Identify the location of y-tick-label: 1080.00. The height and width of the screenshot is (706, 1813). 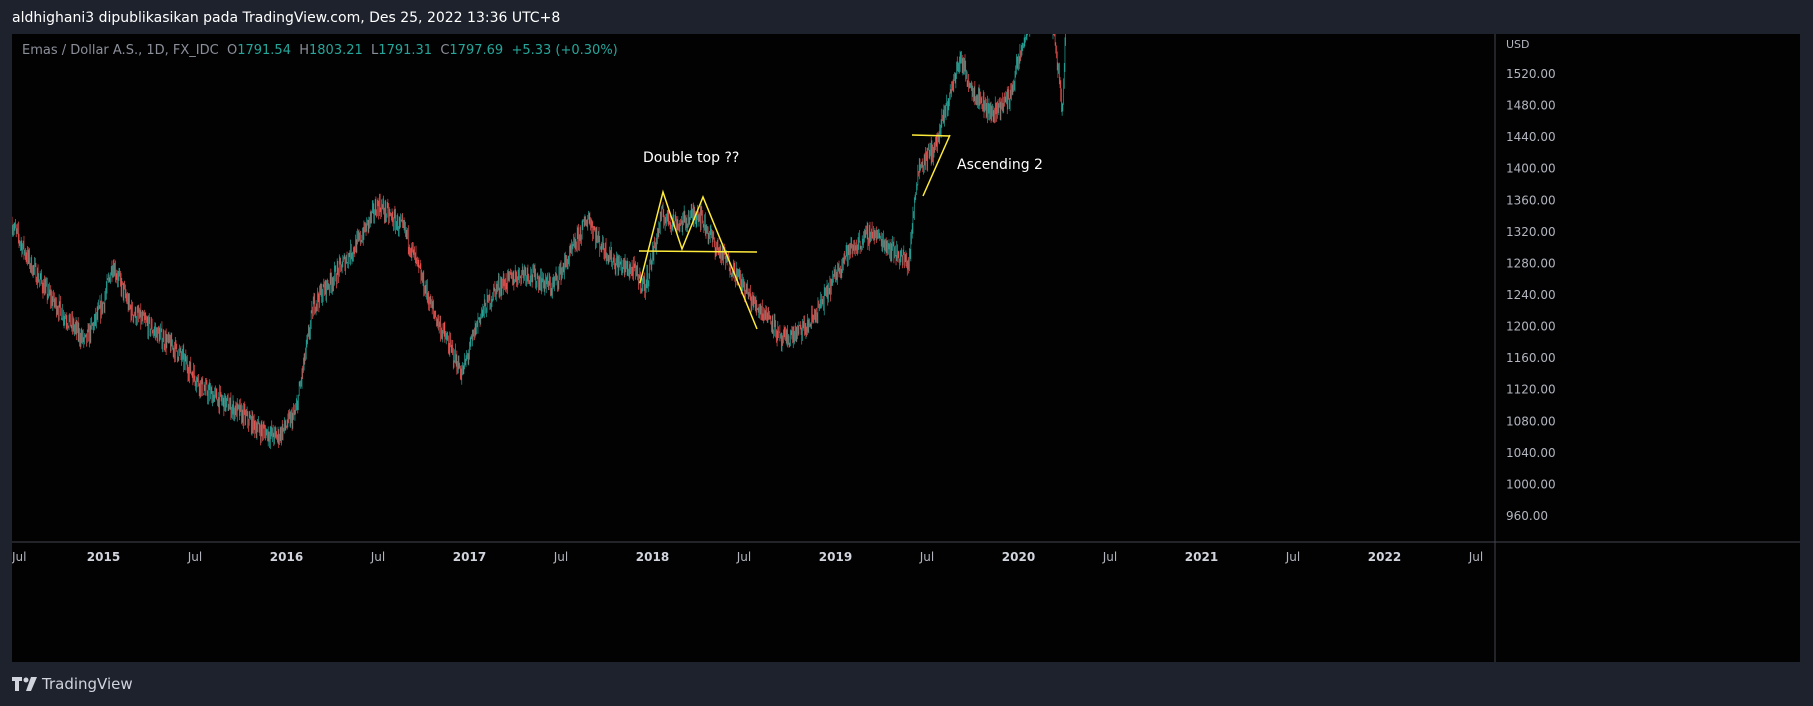
(1531, 421).